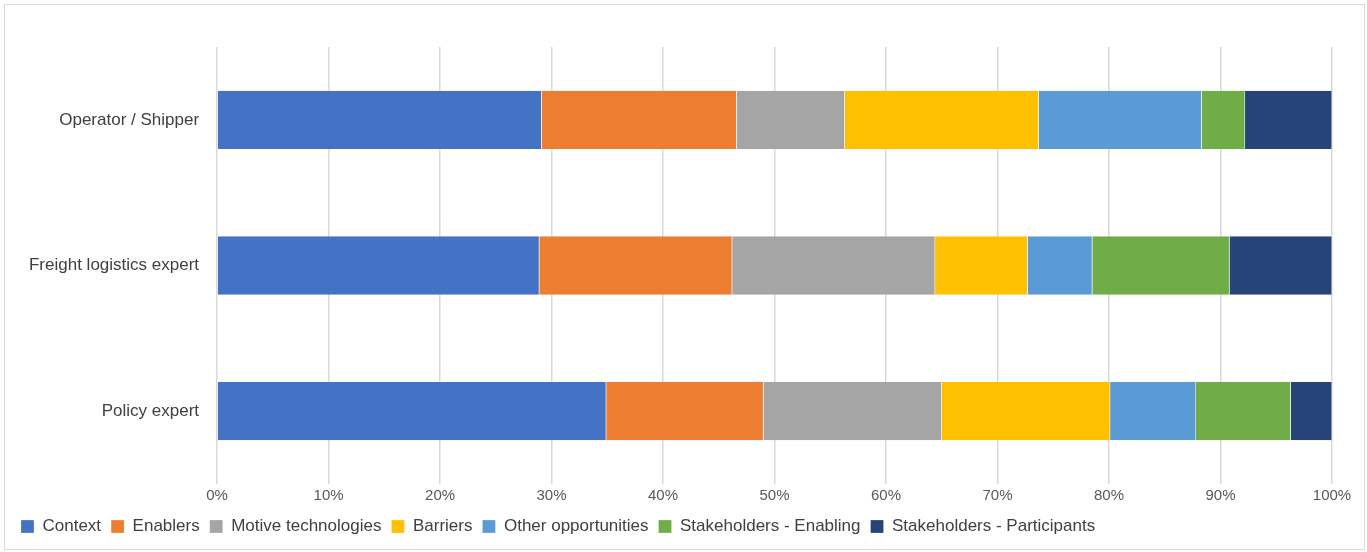 The image size is (1367, 552). What do you see at coordinates (663, 495) in the screenshot?
I see `x-tick-label: 40%` at bounding box center [663, 495].